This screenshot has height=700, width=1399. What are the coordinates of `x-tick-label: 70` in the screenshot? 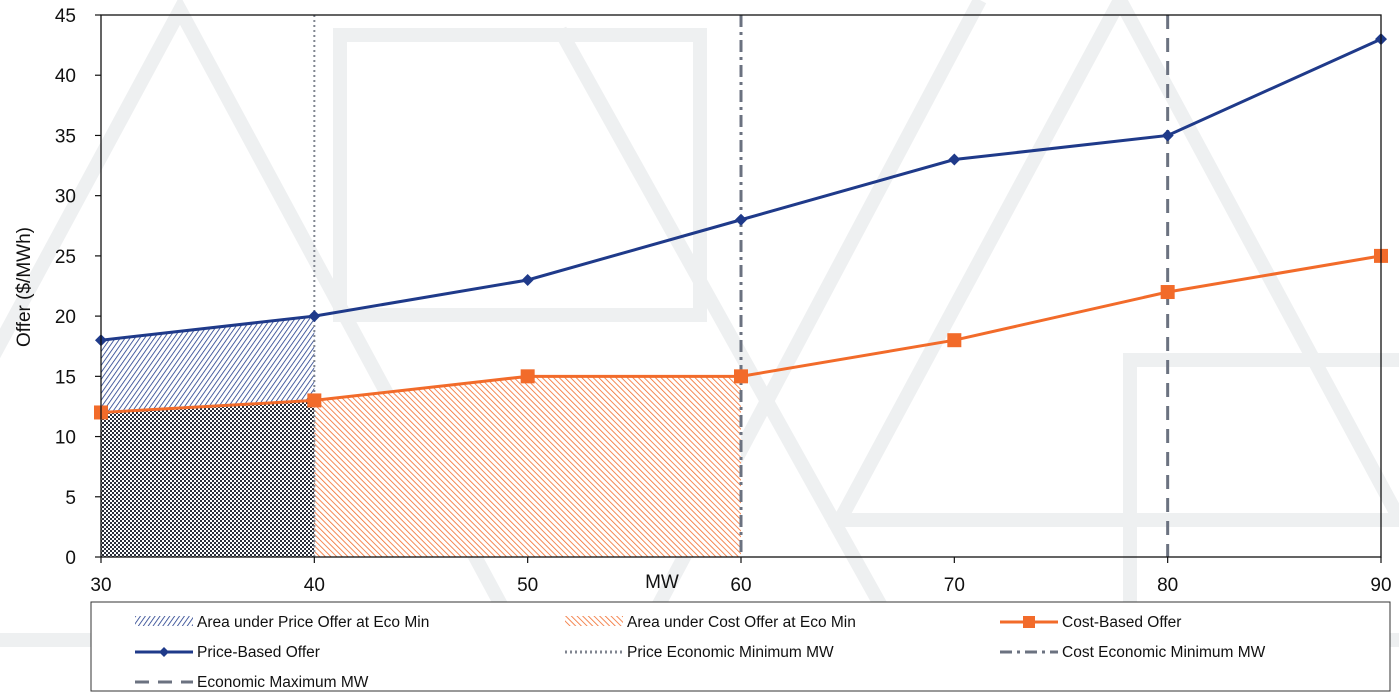 It's located at (954, 585).